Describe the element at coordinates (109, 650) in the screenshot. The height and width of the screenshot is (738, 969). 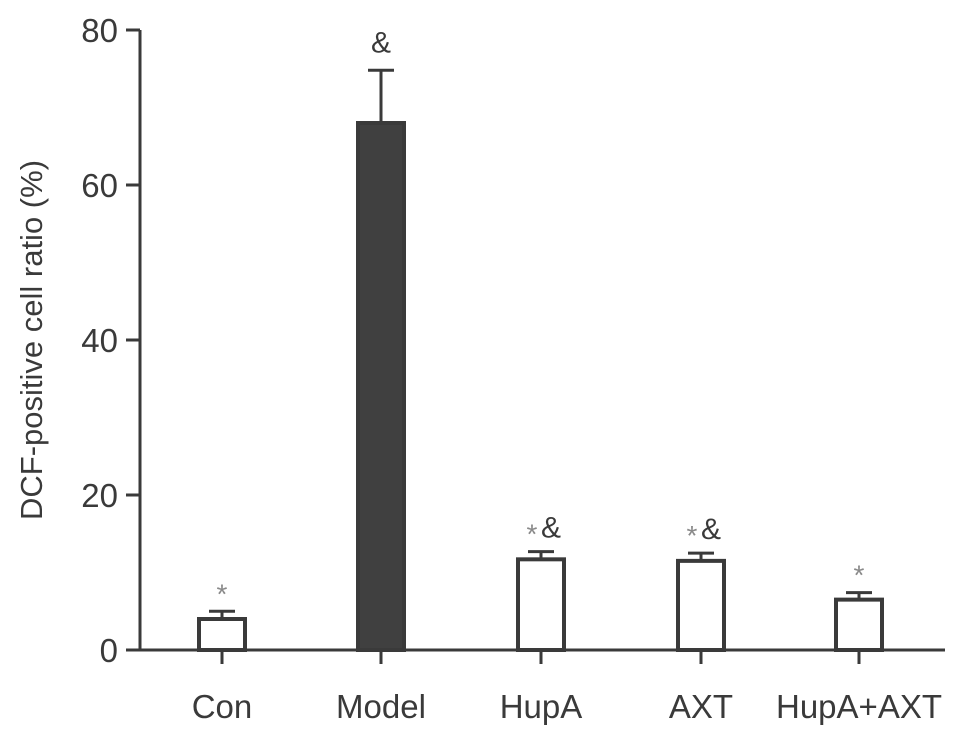
I see `y-tick-label: 0` at that location.